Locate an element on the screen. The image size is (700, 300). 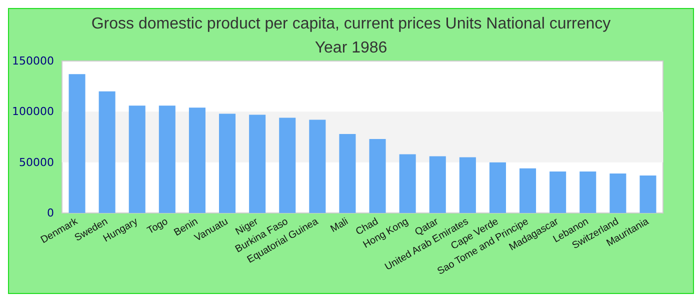
y-tick-label: 0 is located at coordinates (50, 213).